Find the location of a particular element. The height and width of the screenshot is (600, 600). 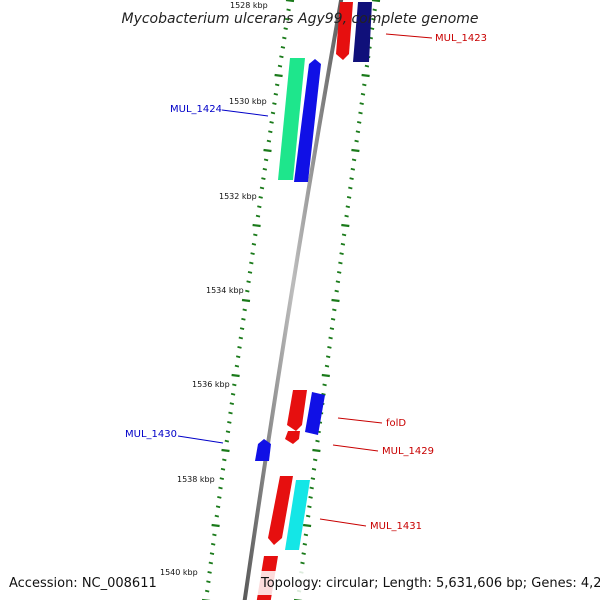

gene-fold-reverse-block is located at coordinates (297, 410).